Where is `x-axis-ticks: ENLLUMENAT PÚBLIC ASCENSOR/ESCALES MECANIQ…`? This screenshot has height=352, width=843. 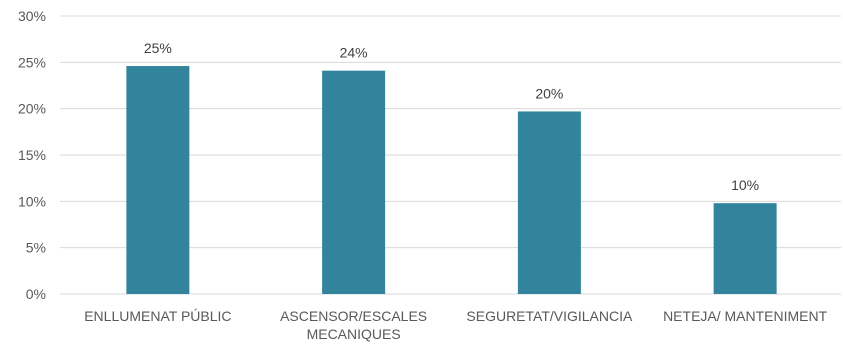 x-axis-ticks: ENLLUMENAT PÚBLIC ASCENSOR/ESCALES MECANIQ… is located at coordinates (455, 325).